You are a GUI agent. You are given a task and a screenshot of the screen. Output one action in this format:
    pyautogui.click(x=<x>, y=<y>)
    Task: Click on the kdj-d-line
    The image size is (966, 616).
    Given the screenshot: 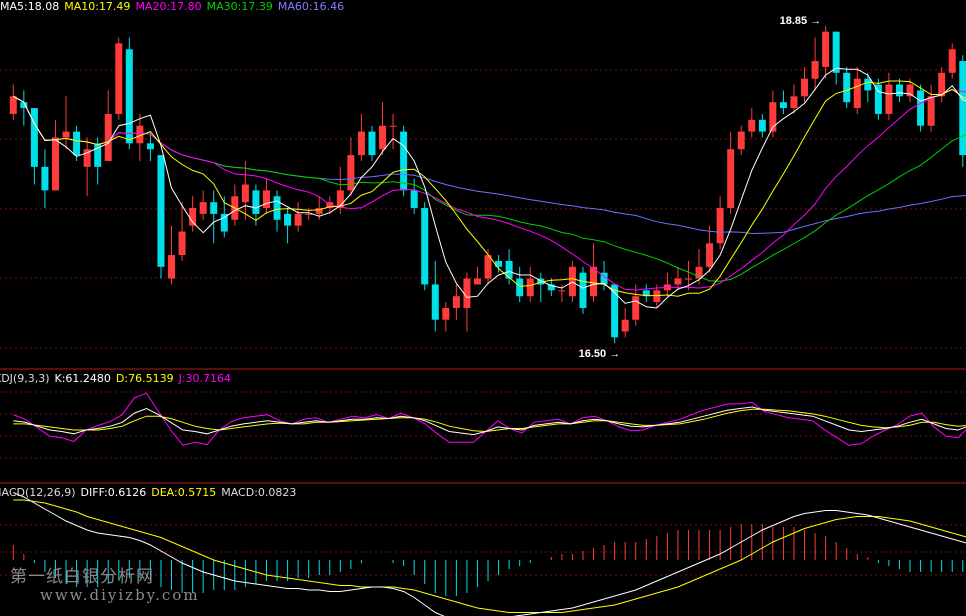 What is the action you would take?
    pyautogui.click(x=489, y=420)
    